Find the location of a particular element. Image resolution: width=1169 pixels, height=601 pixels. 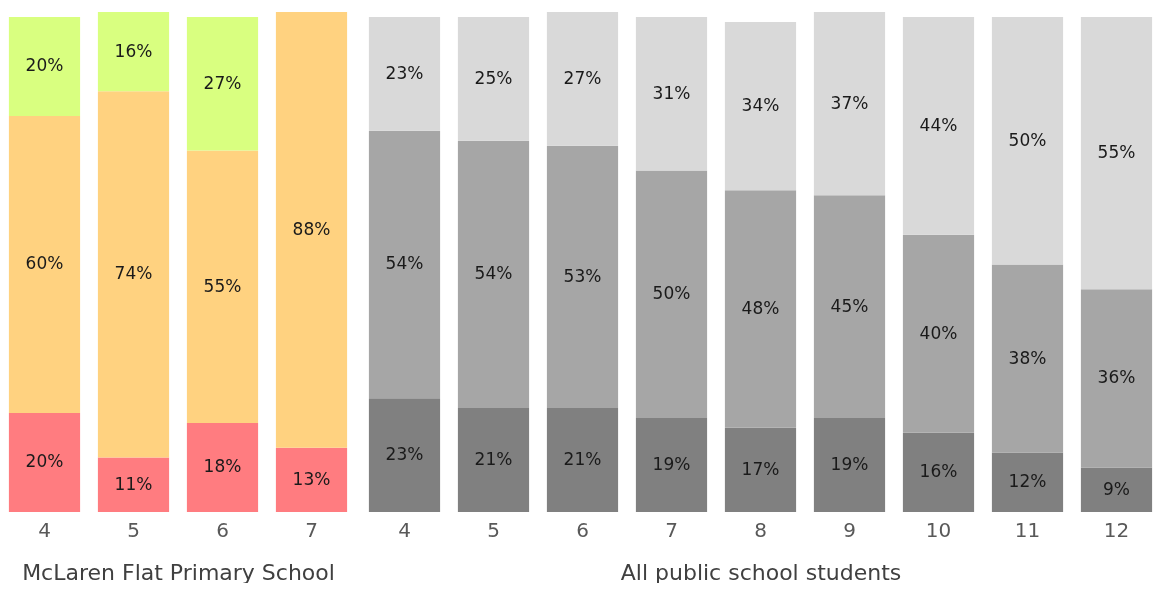

x-tick-label: 10 is located at coordinates (938, 529).